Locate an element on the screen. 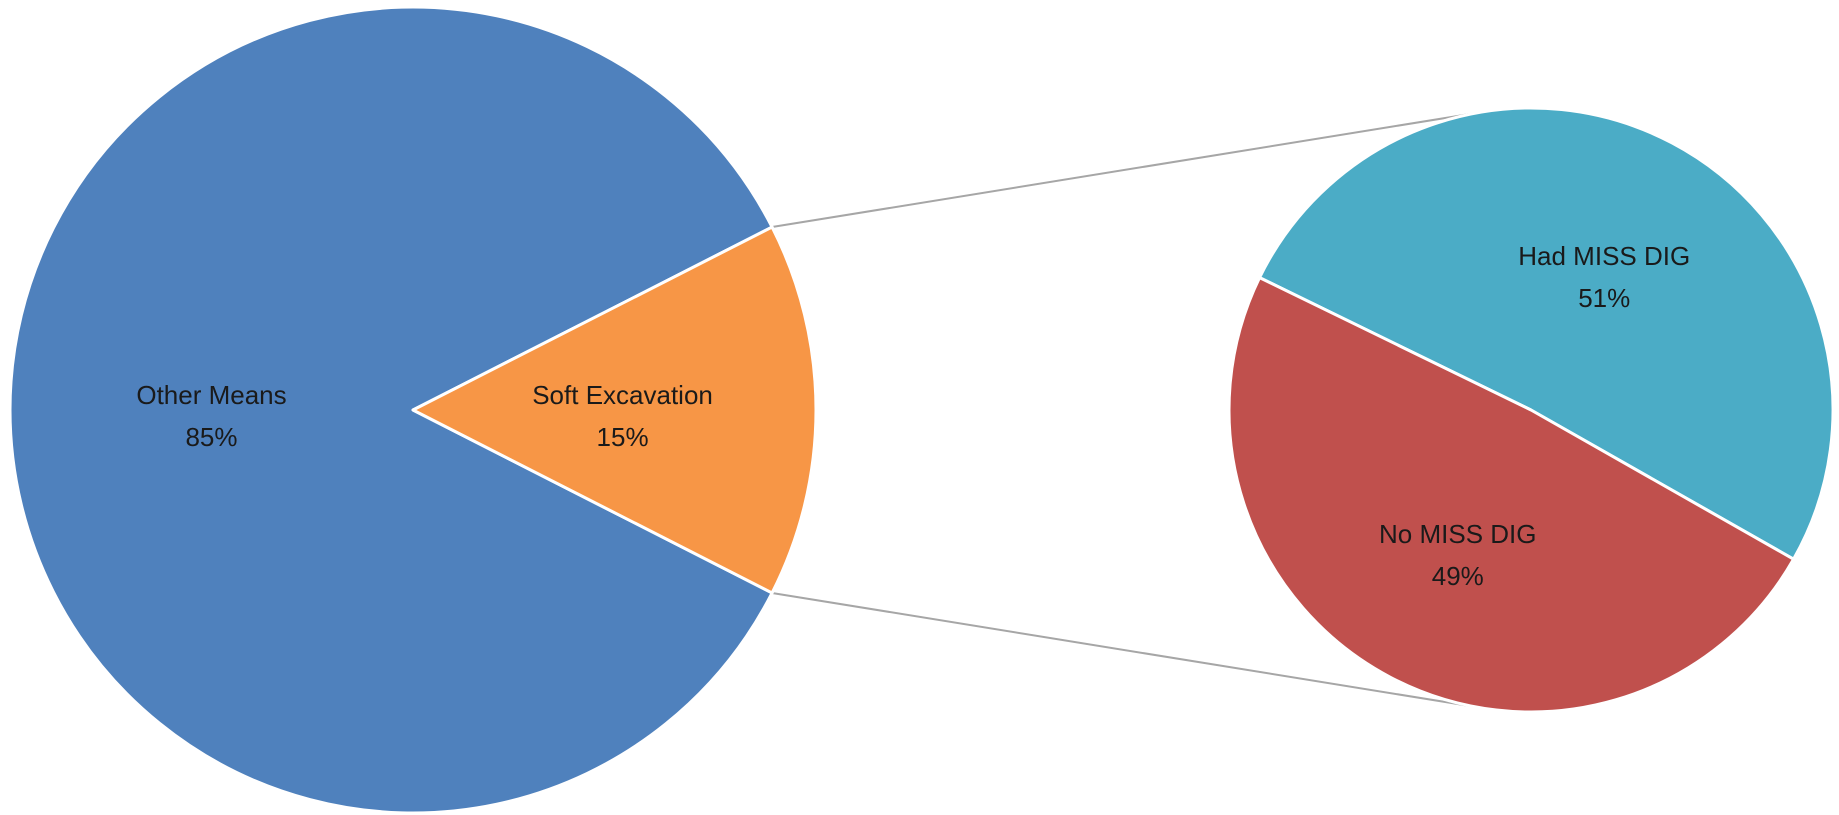  value-label-soft-excavation: 15% is located at coordinates (623, 437).